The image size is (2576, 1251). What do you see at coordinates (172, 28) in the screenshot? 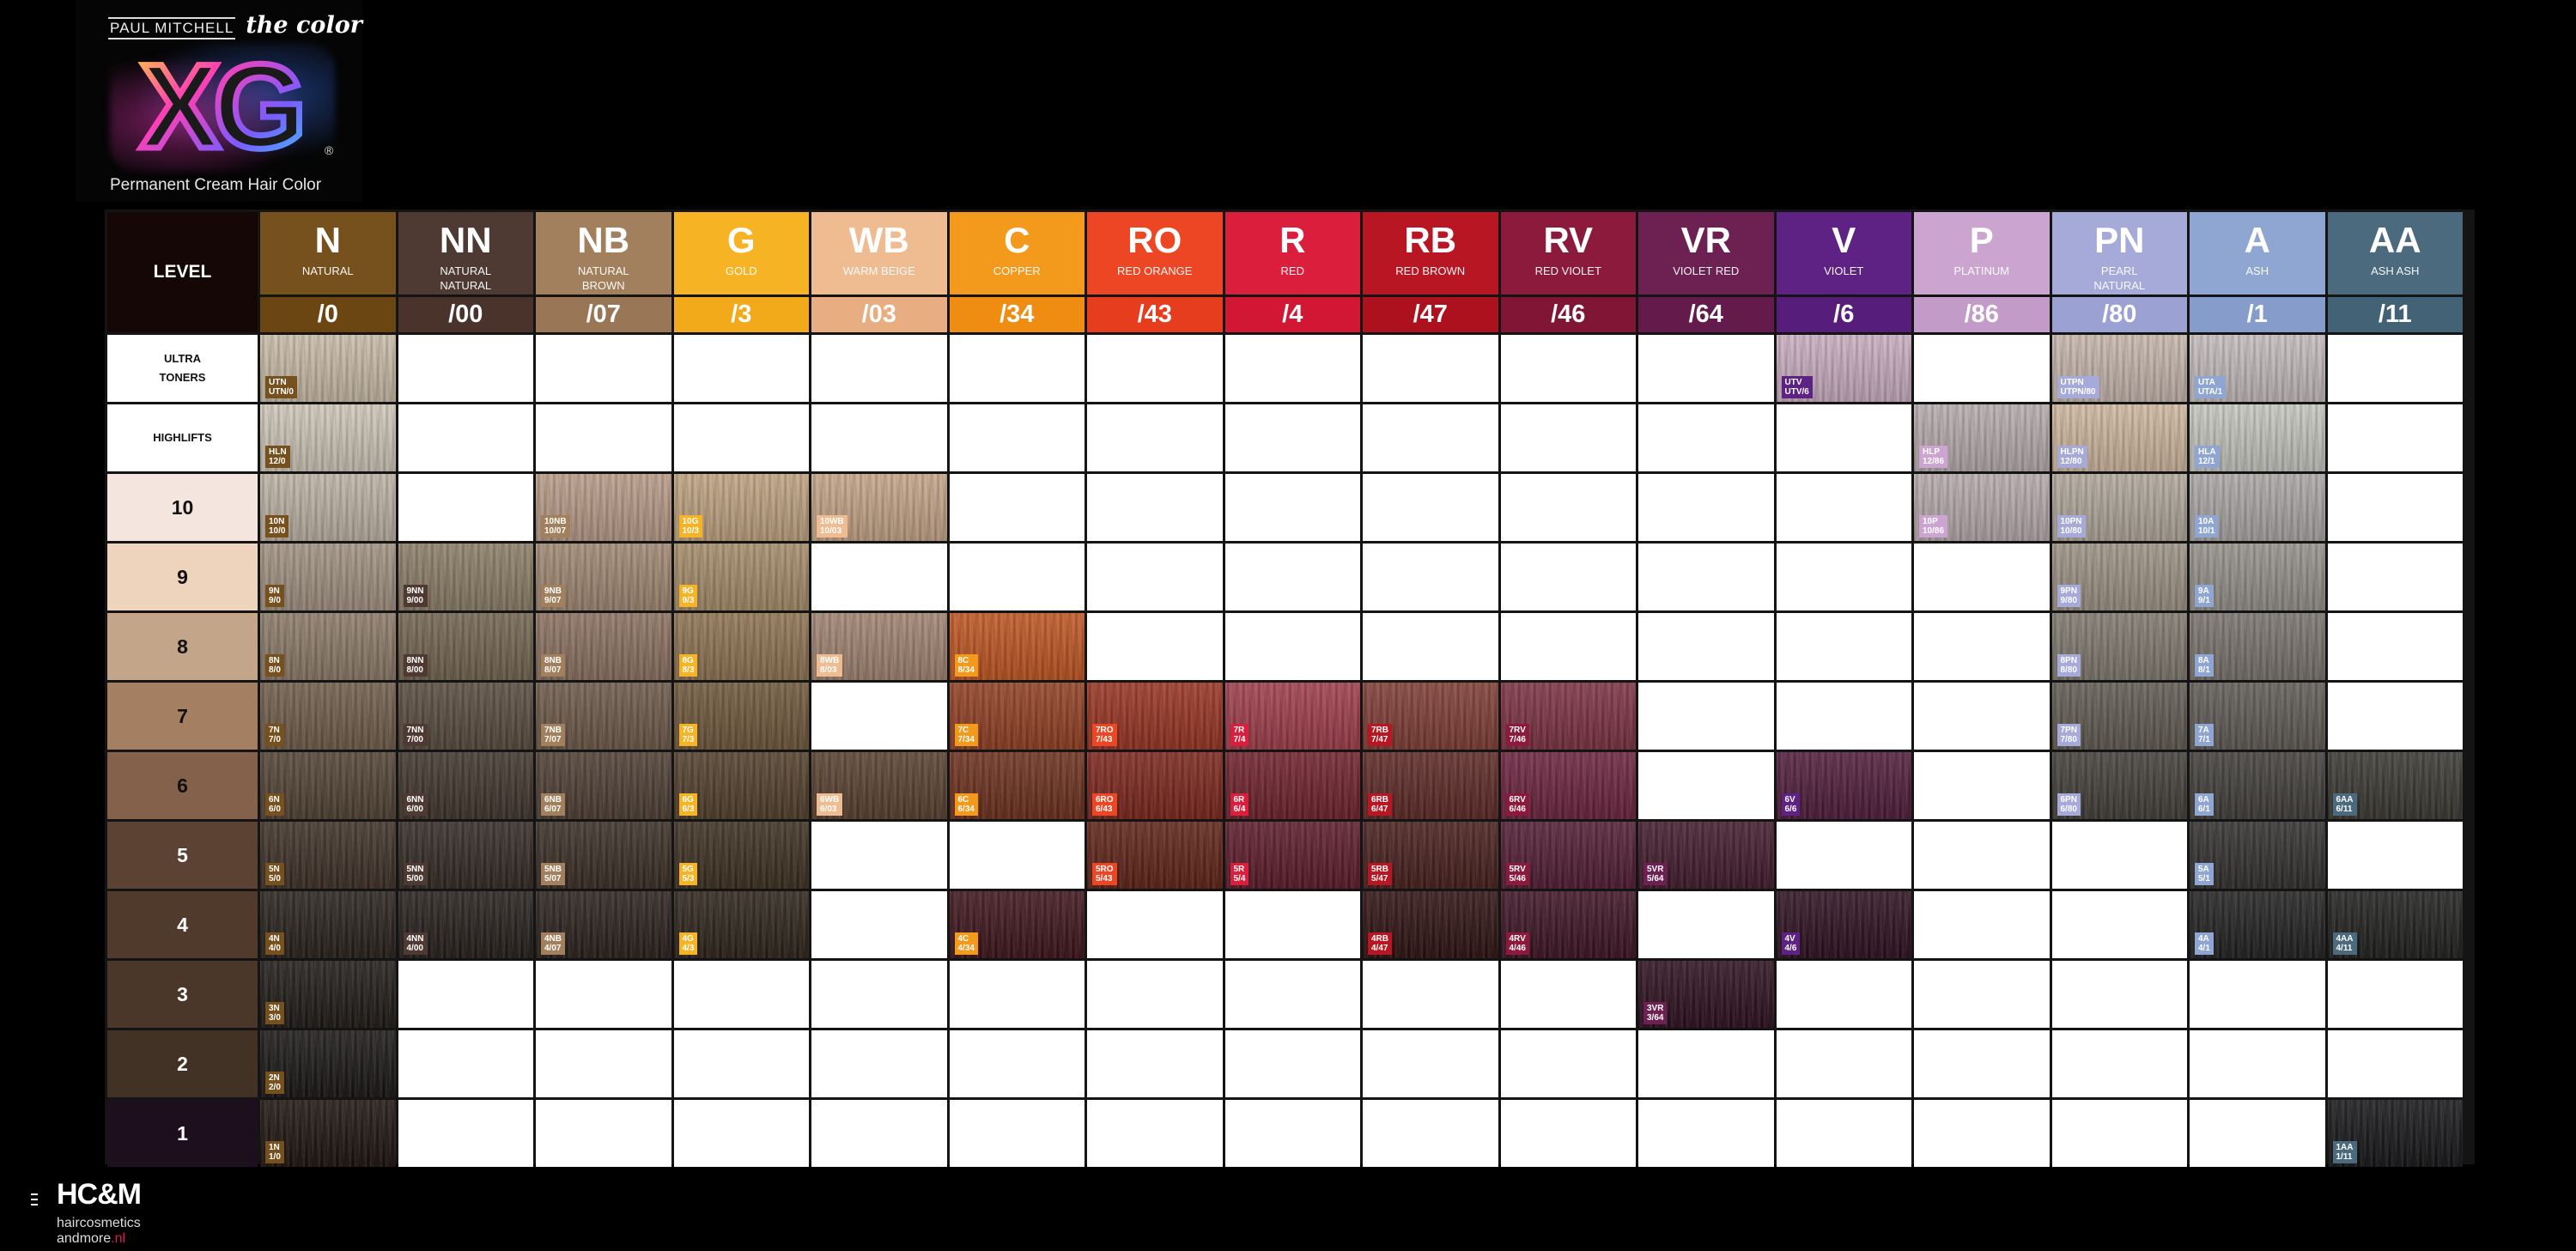
I see `brand-name: PAUL MITCHELL` at bounding box center [172, 28].